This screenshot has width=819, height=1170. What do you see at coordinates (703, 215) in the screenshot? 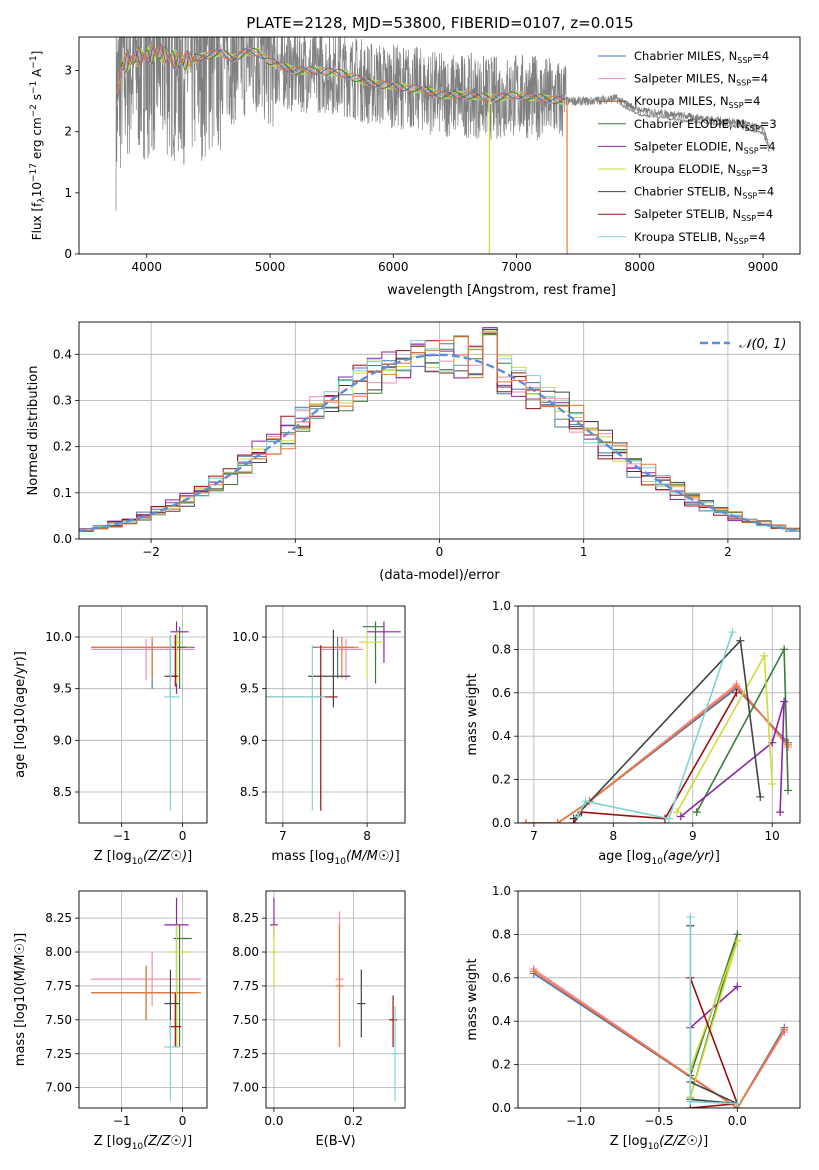
I see `legend-label: Salpeter STELIB, NSSP=4` at bounding box center [703, 215].